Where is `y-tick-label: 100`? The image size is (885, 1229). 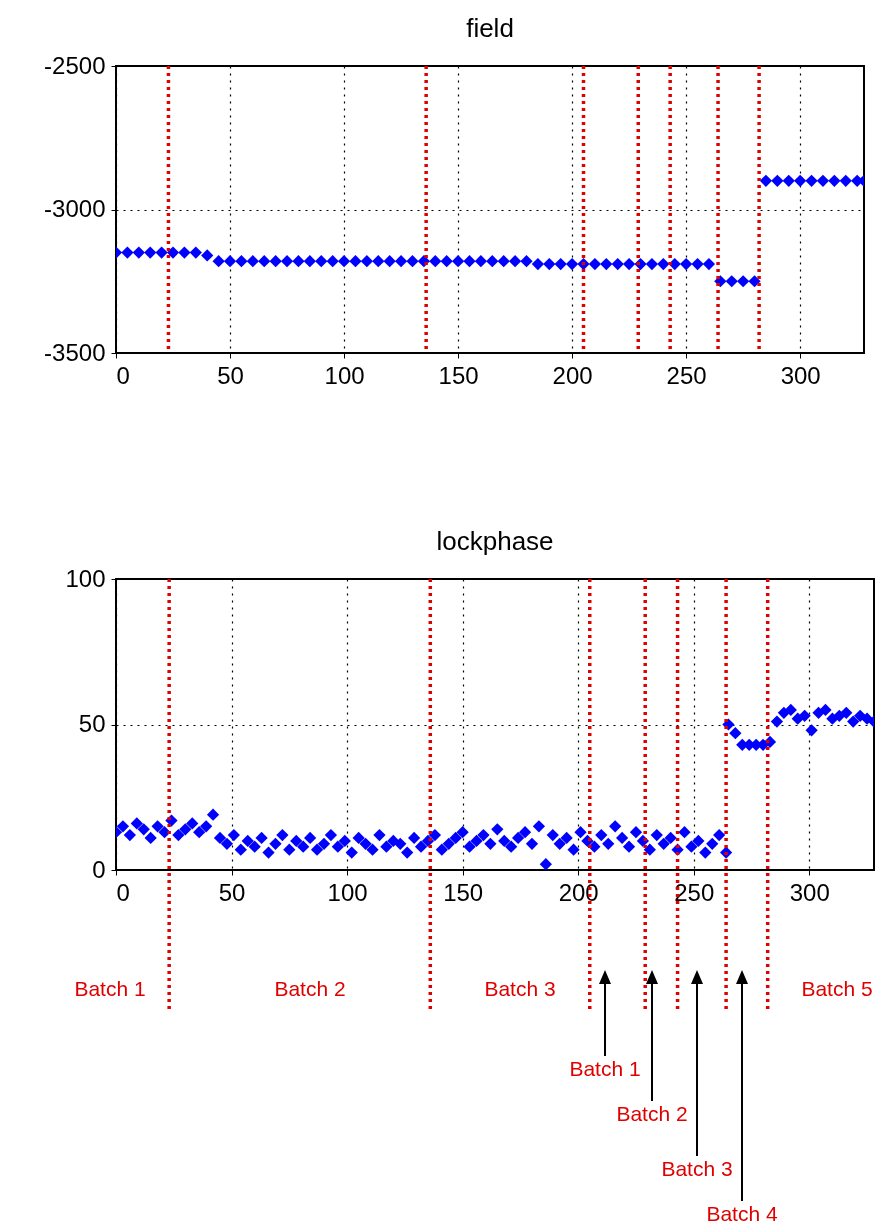
y-tick-label: 100 is located at coordinates (85, 578).